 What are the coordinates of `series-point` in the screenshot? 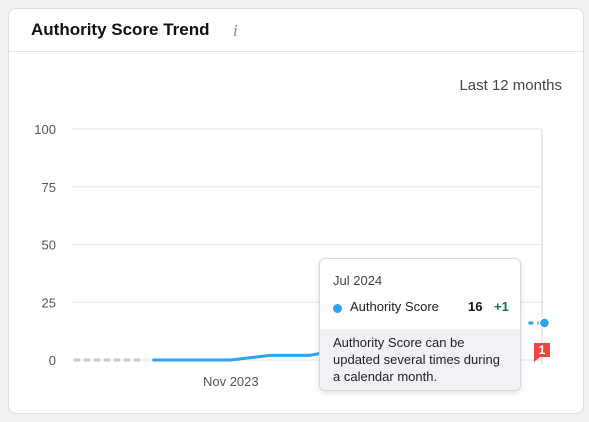 It's located at (544, 323).